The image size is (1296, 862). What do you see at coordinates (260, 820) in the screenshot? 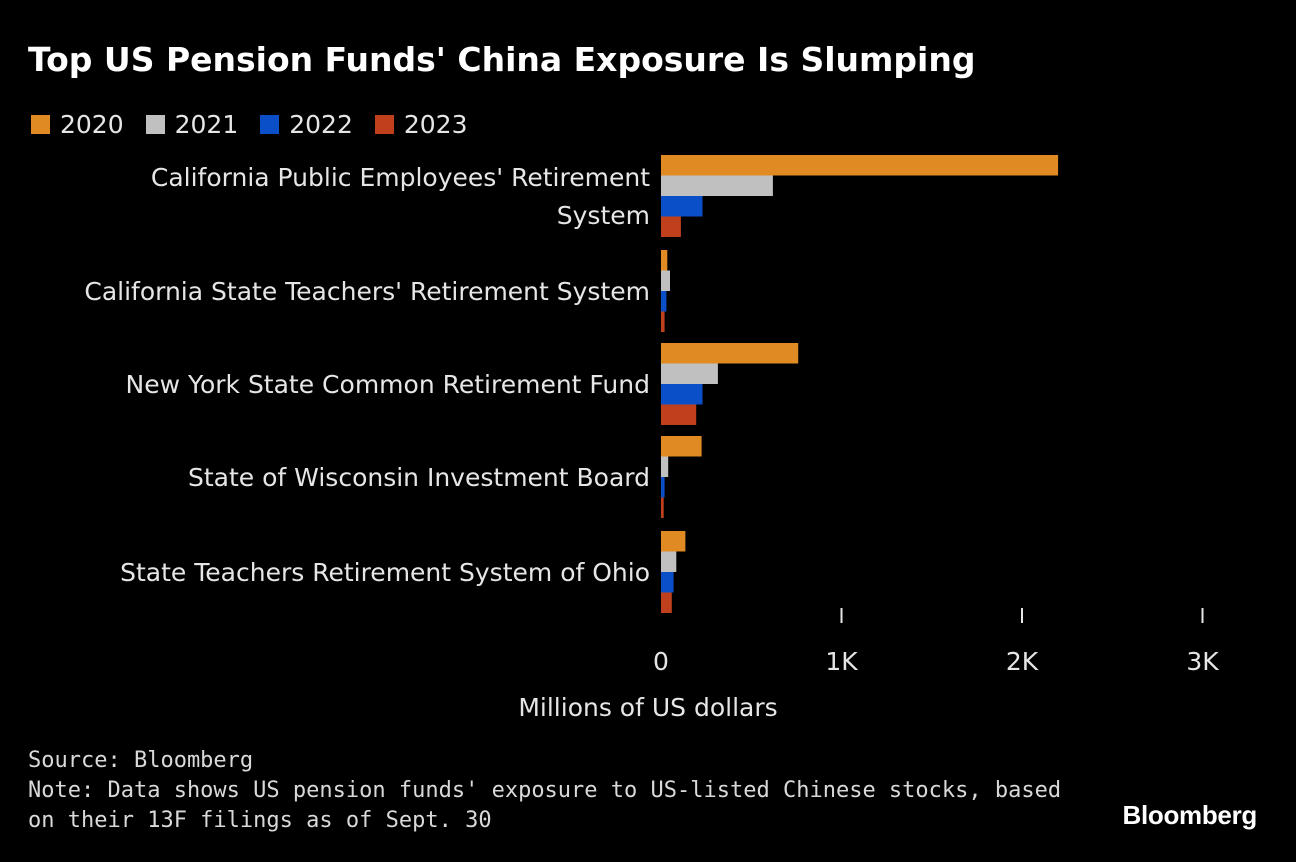
I see `note-text-line-2: on their 13F filings as of Sept. 30` at bounding box center [260, 820].